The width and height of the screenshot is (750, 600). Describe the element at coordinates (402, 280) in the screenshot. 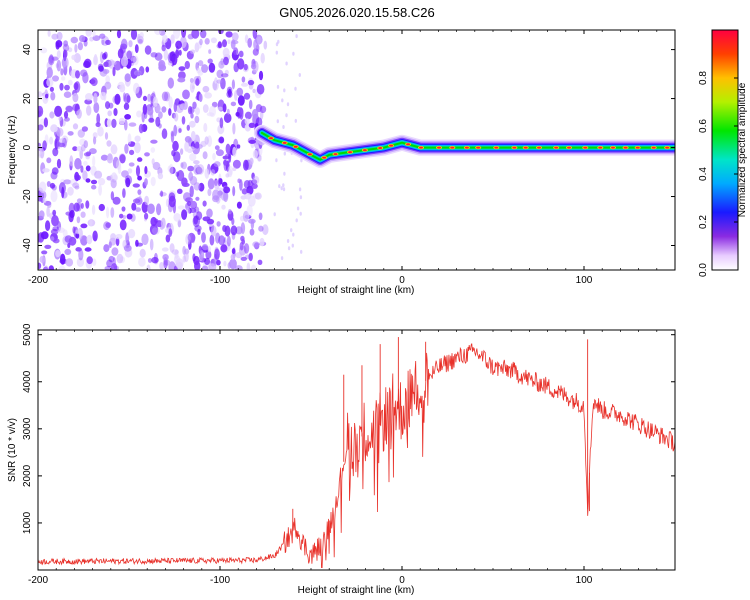

I see `x-tick-label: 0` at that location.